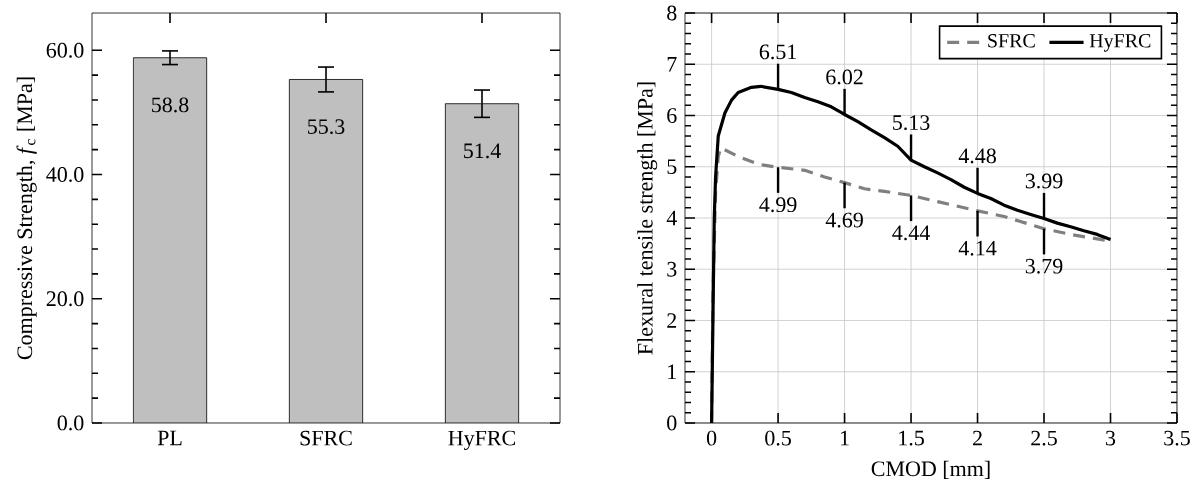 Image resolution: width=1201 pixels, height=493 pixels. Describe the element at coordinates (671, 218) in the screenshot. I see `y-tick-label: 4` at that location.